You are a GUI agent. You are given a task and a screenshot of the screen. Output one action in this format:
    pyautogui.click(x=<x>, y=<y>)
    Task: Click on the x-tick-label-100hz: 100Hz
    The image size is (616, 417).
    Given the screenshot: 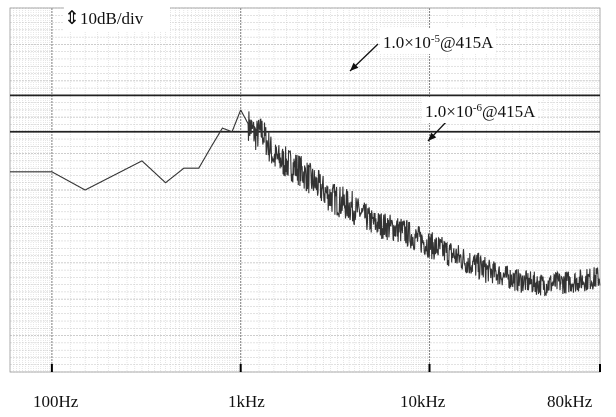 What is the action you would take?
    pyautogui.click(x=56, y=401)
    